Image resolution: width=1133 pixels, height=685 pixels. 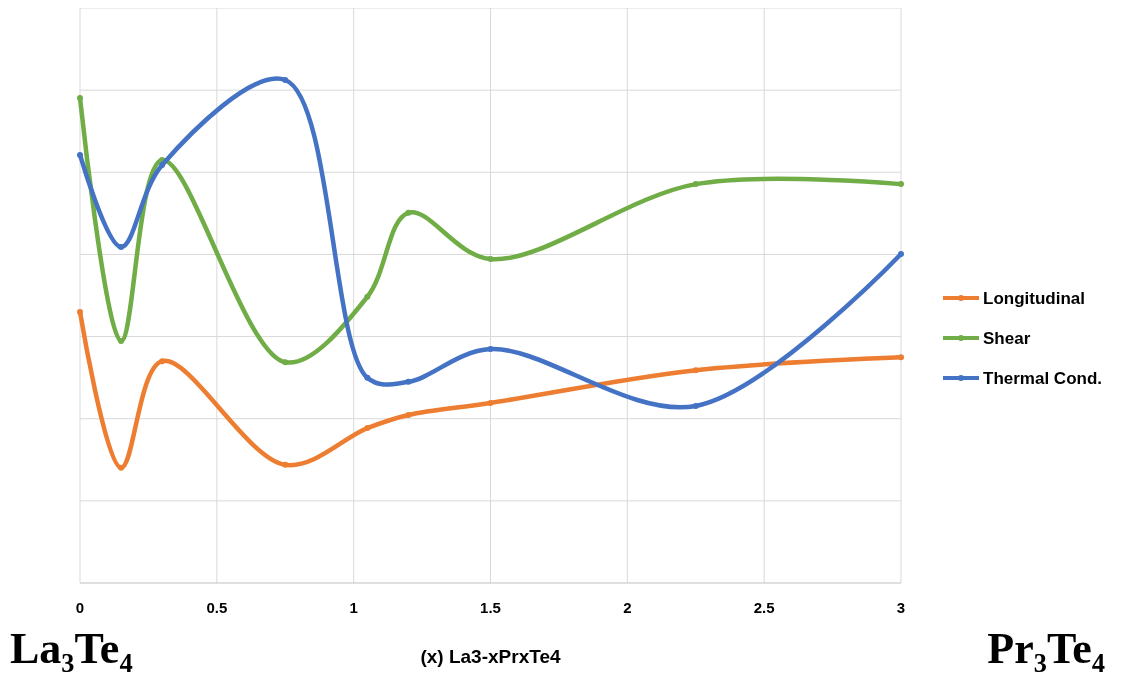 What do you see at coordinates (1043, 378) in the screenshot?
I see `legend-label: Thermal Cond.` at bounding box center [1043, 378].